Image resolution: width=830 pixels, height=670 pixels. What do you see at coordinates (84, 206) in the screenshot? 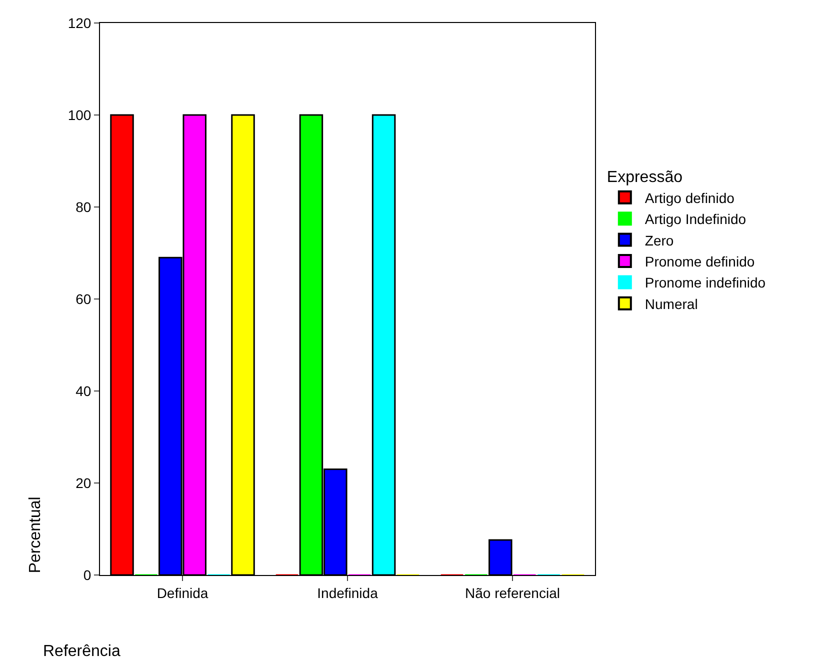
I see `y-tick-label: 80` at bounding box center [84, 206].